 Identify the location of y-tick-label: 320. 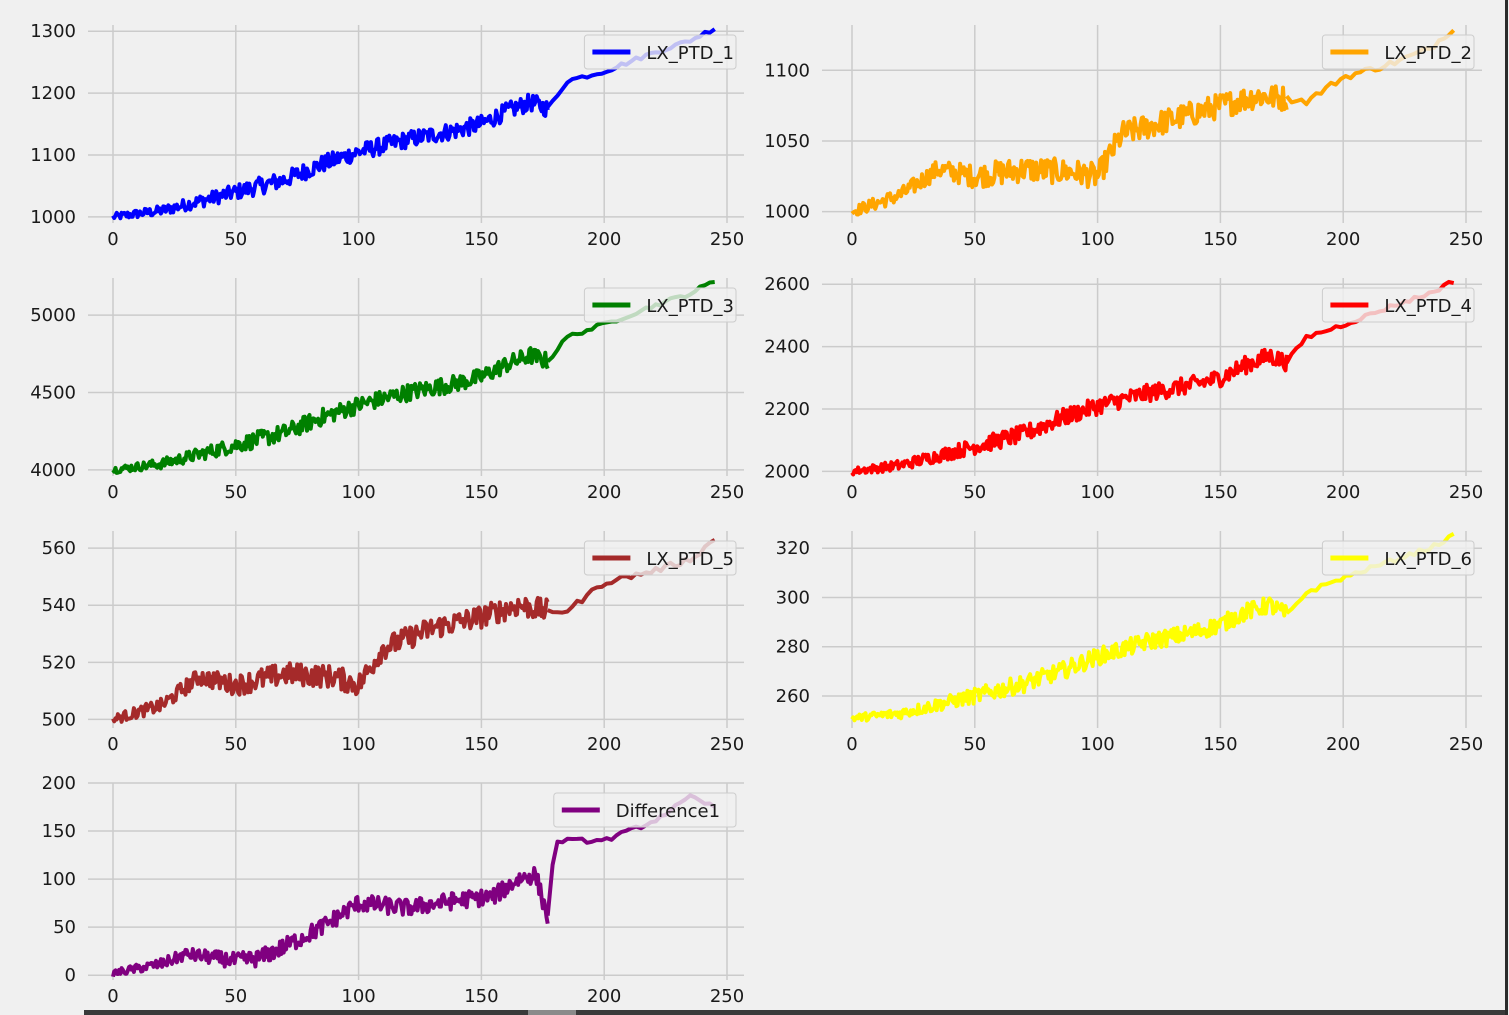
(793, 548).